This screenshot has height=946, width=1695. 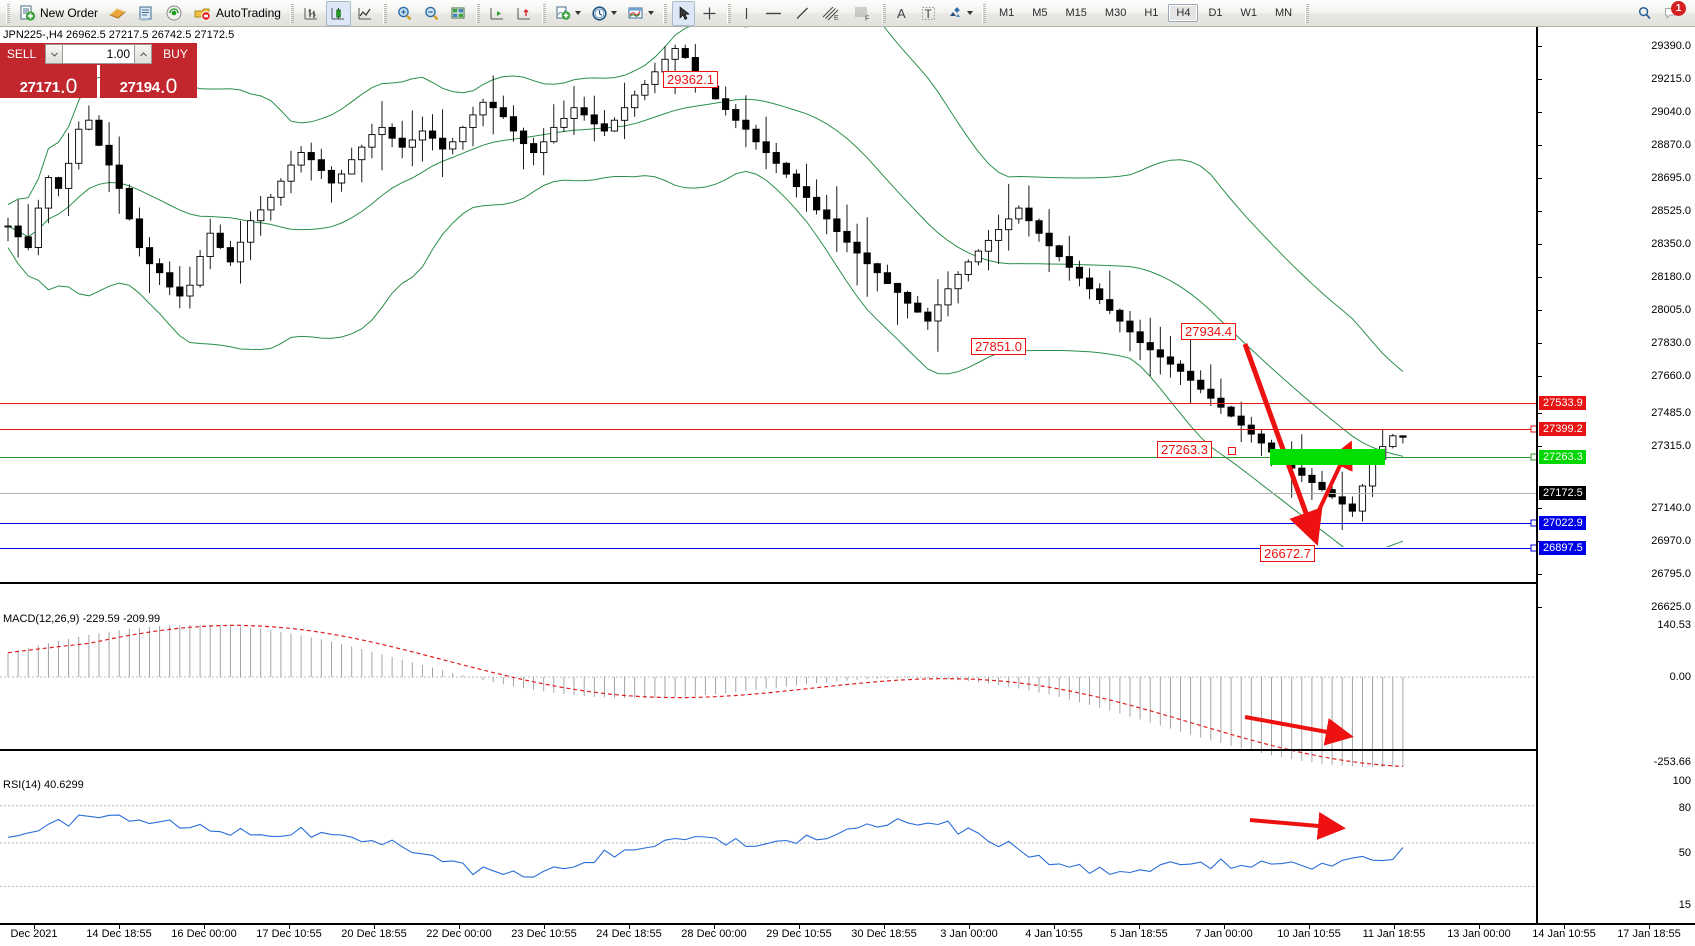 I want to click on buy-button: BUY, so click(x=175, y=54).